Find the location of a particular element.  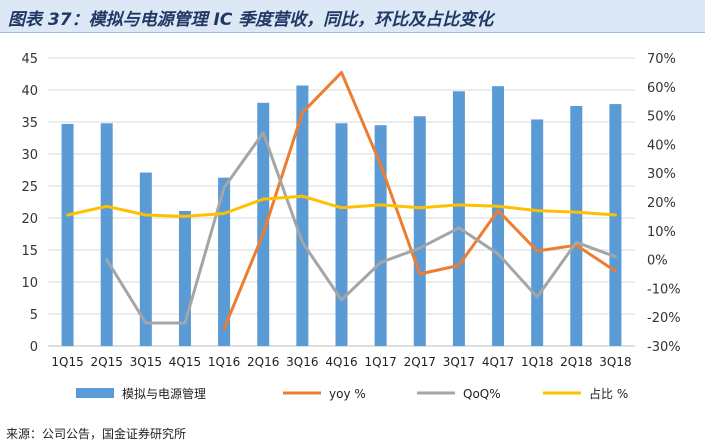

legend-label: 模拟与电源管理 is located at coordinates (164, 393).